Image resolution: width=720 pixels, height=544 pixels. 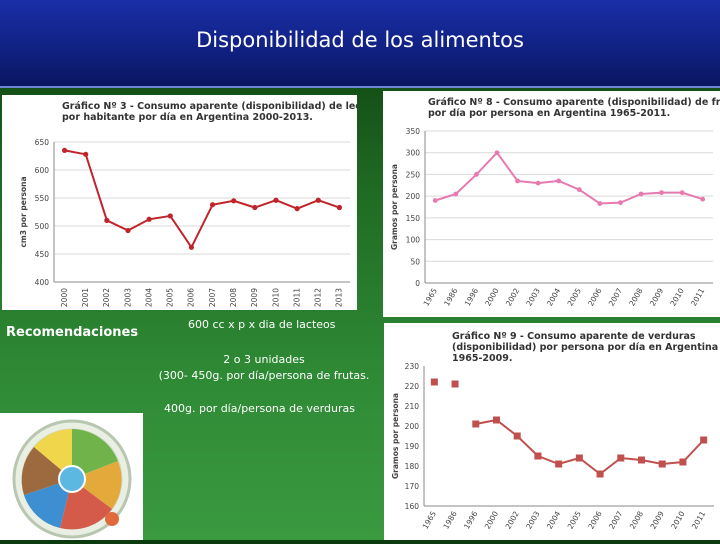 What do you see at coordinates (262, 324) in the screenshot?
I see `recommendation-dairy: 600 cc x p x dia de lacteos` at bounding box center [262, 324].